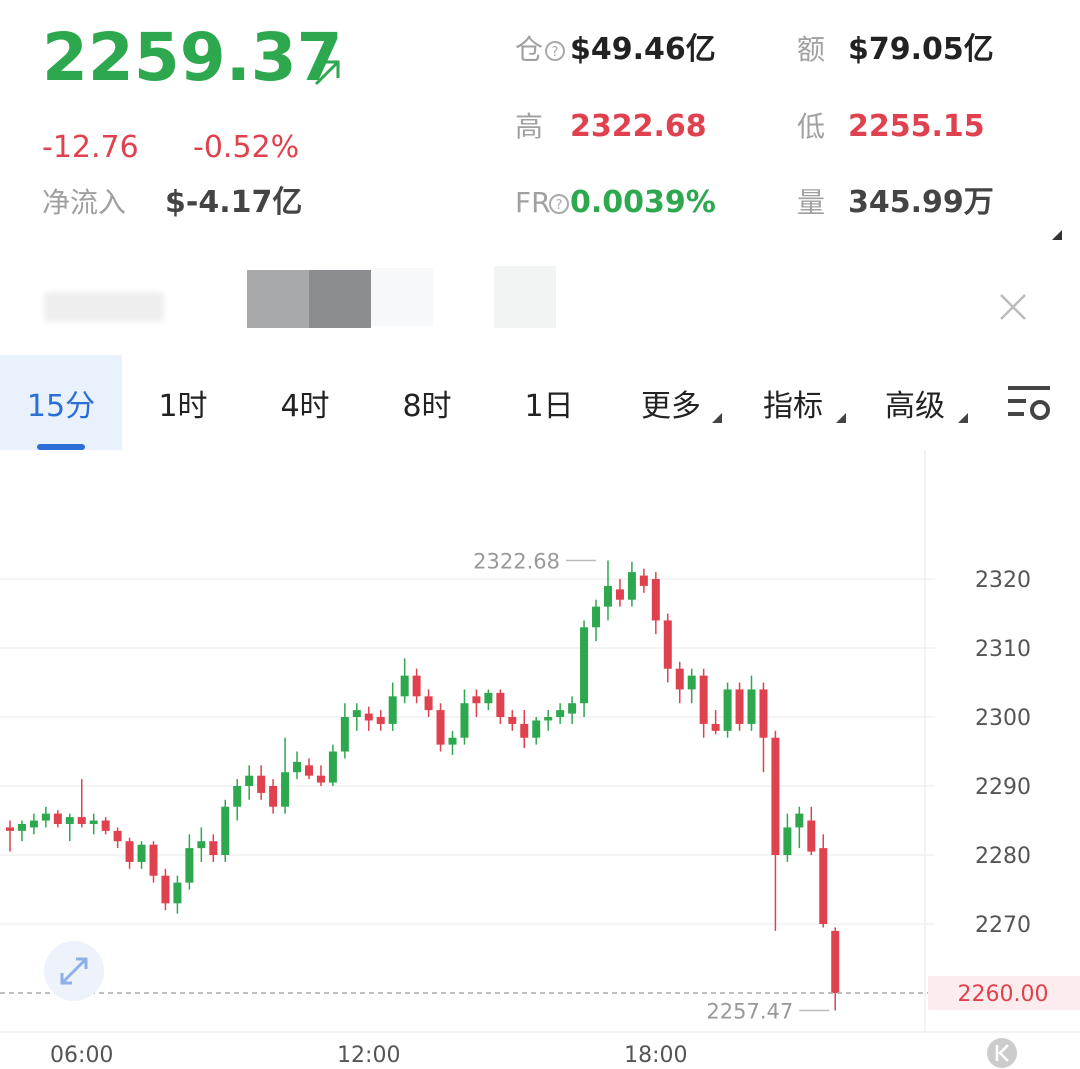 This screenshot has height=1069, width=1080. I want to click on tab-decorations, so click(881, 404).